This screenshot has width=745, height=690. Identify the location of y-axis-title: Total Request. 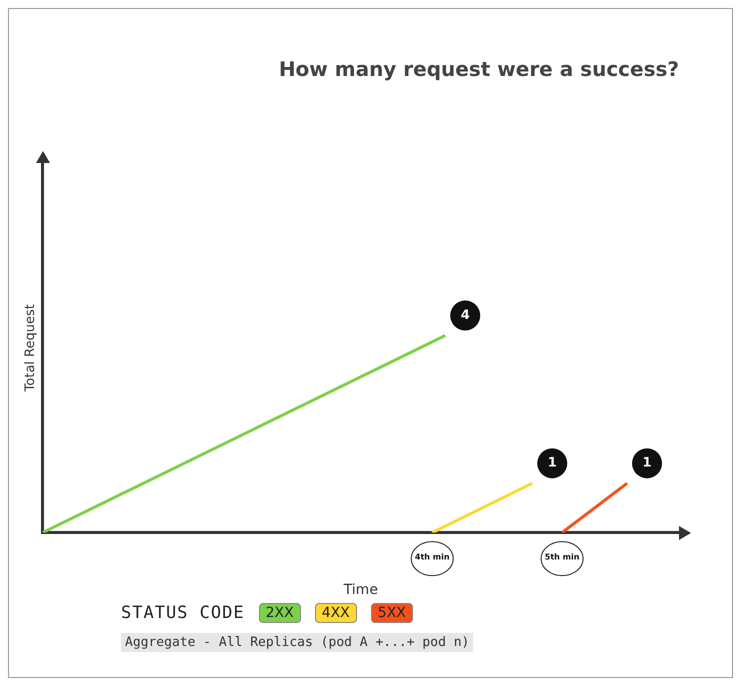
(30, 348).